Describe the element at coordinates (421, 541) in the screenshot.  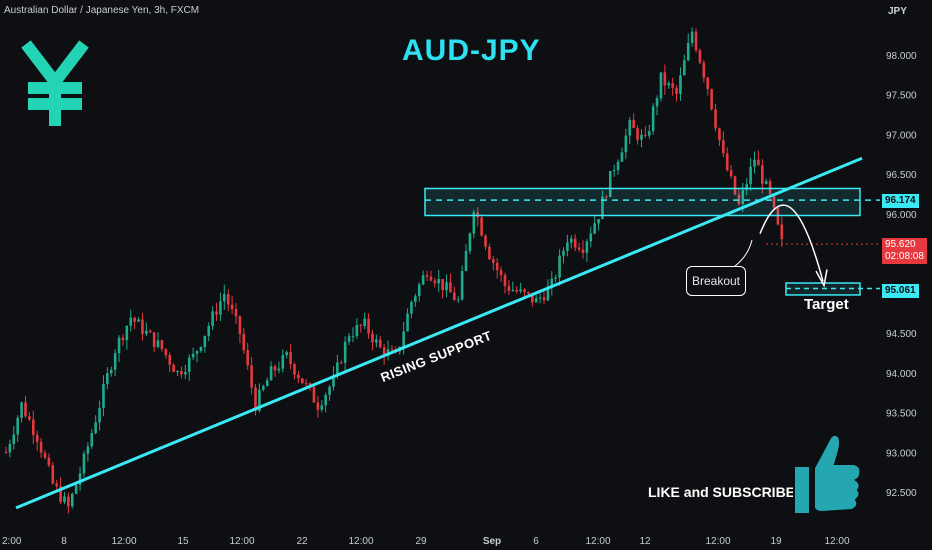
I see `time-tick-label: 29` at that location.